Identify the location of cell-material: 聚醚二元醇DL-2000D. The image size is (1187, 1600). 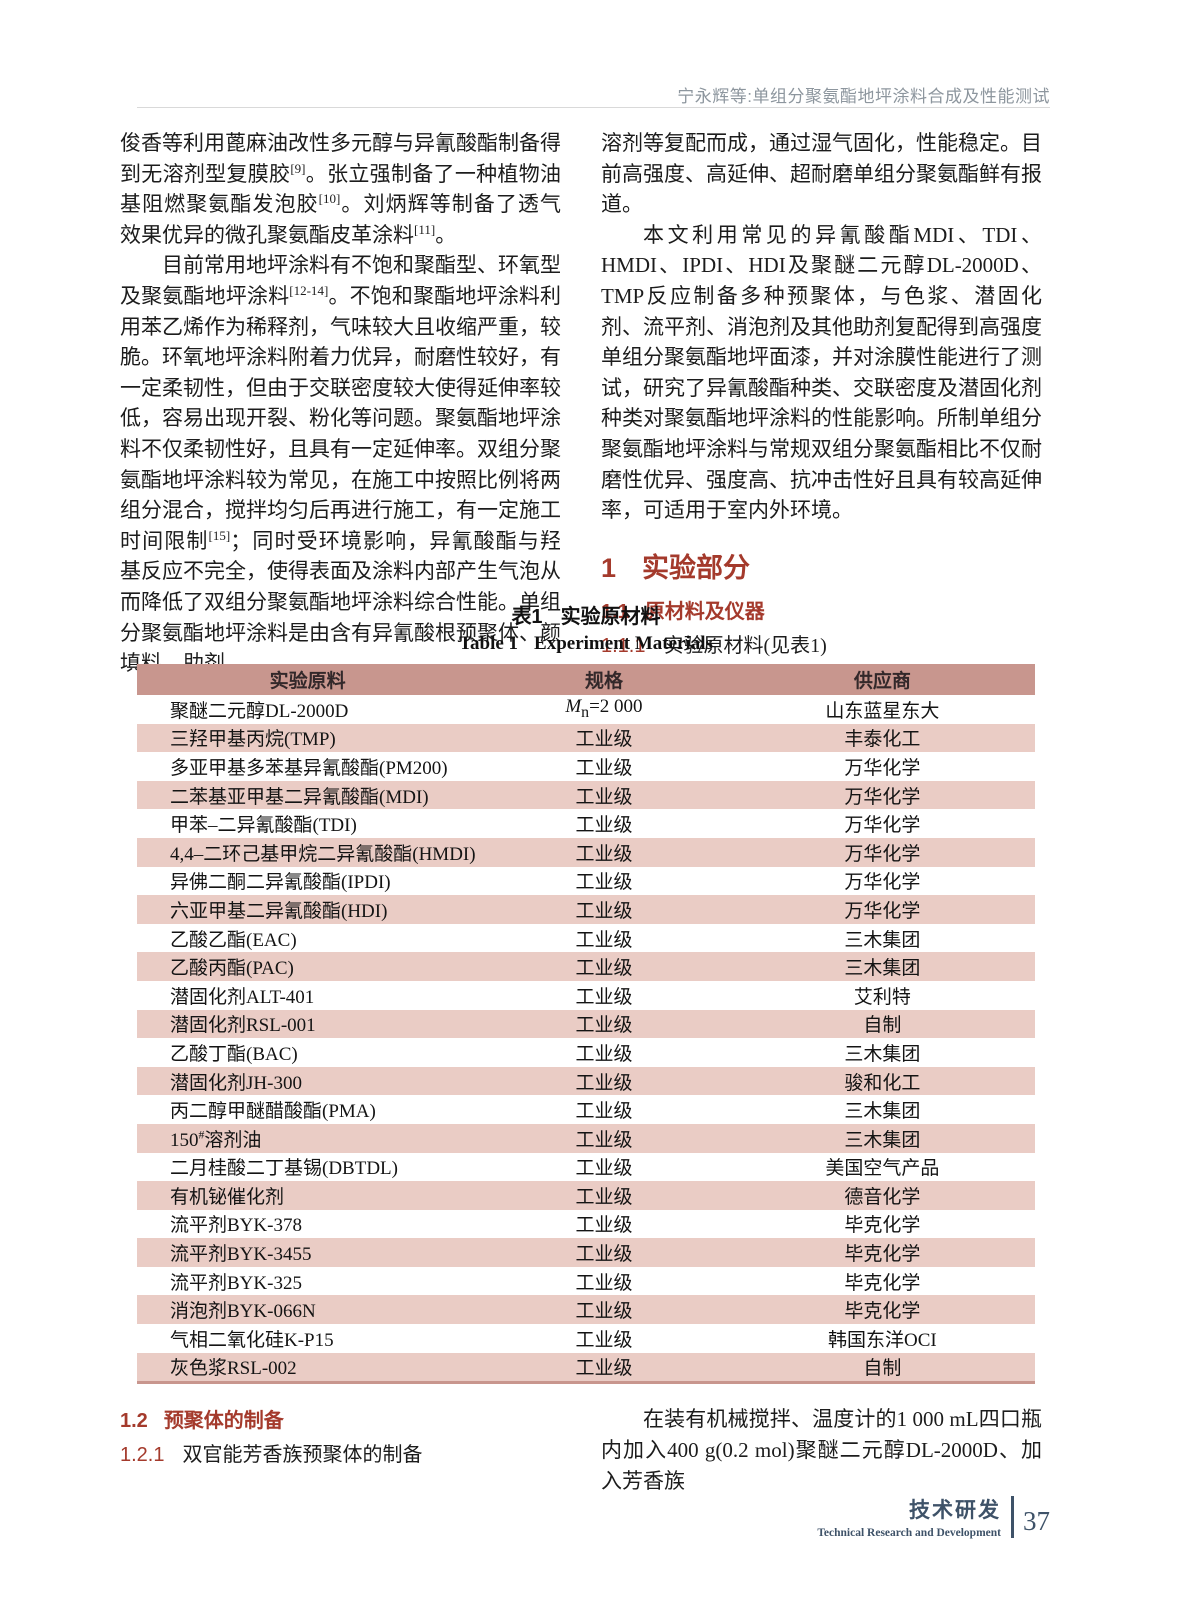
(259, 711).